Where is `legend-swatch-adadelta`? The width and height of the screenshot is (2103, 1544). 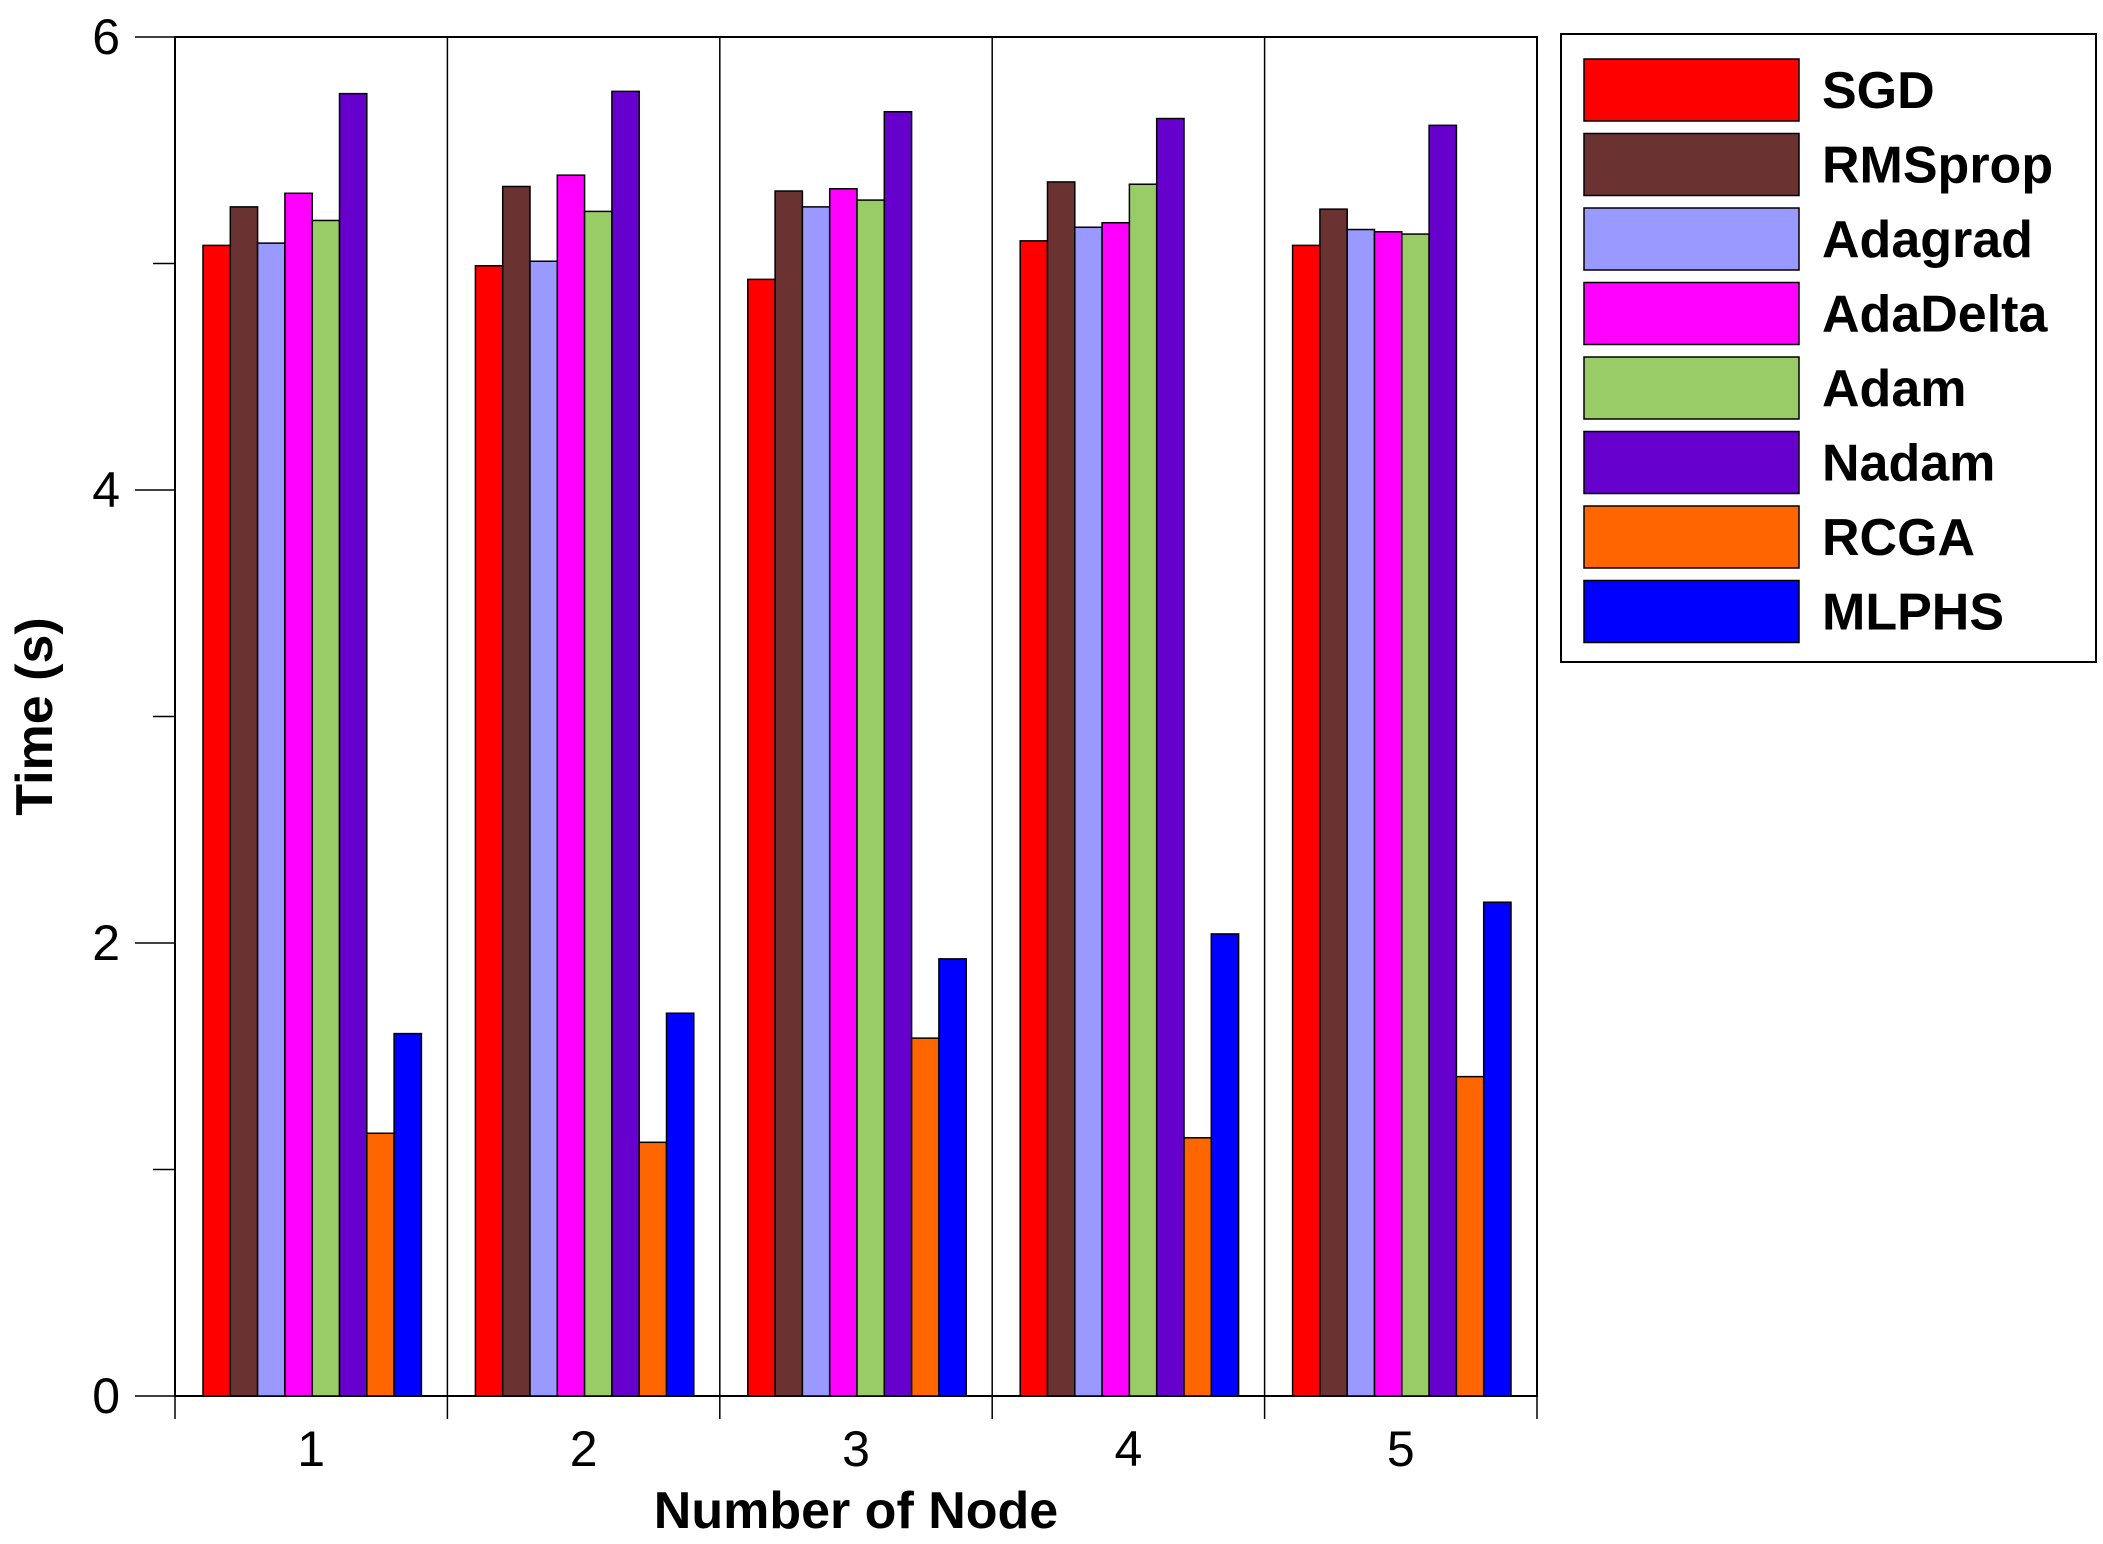
legend-swatch-adadelta is located at coordinates (1691, 313).